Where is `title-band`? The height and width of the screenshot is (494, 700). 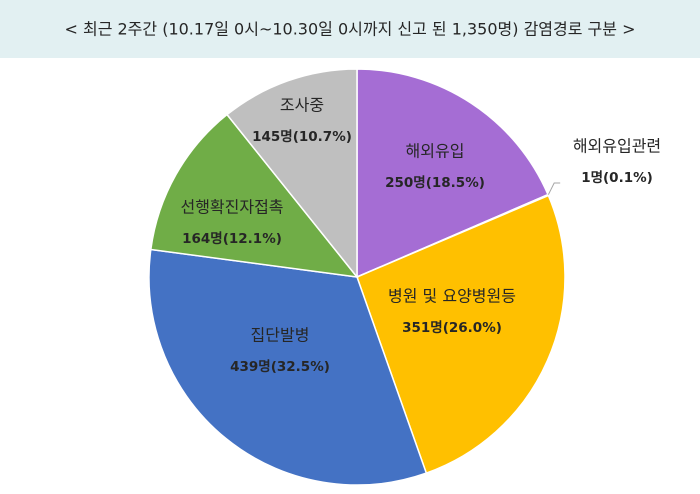 title-band is located at coordinates (350, 29).